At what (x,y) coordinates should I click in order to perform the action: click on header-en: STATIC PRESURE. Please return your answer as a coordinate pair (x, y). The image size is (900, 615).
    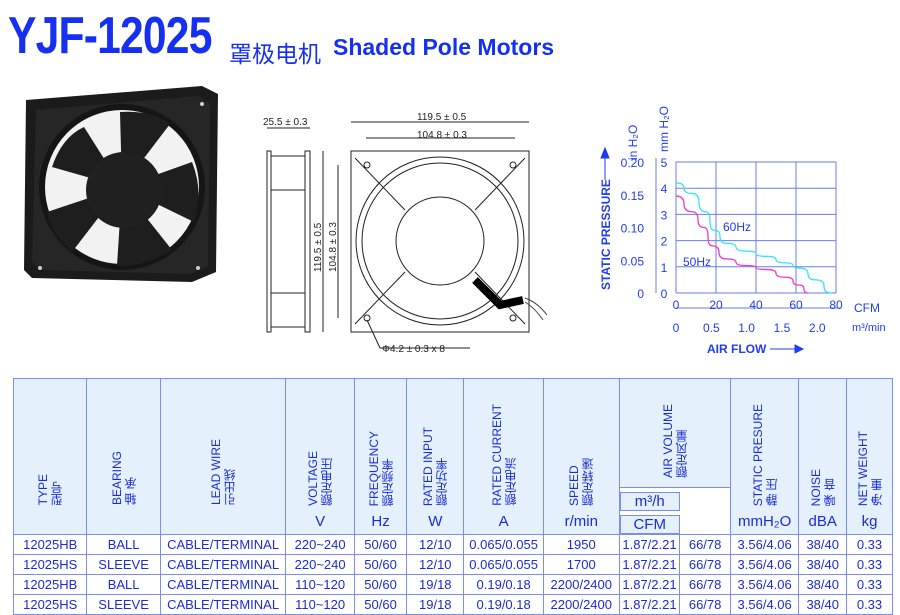
    Looking at the image, I should click on (757, 454).